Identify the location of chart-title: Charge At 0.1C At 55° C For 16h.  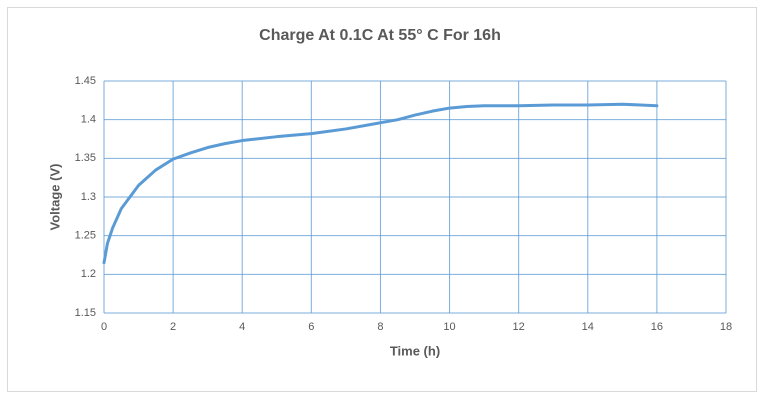
(380, 35).